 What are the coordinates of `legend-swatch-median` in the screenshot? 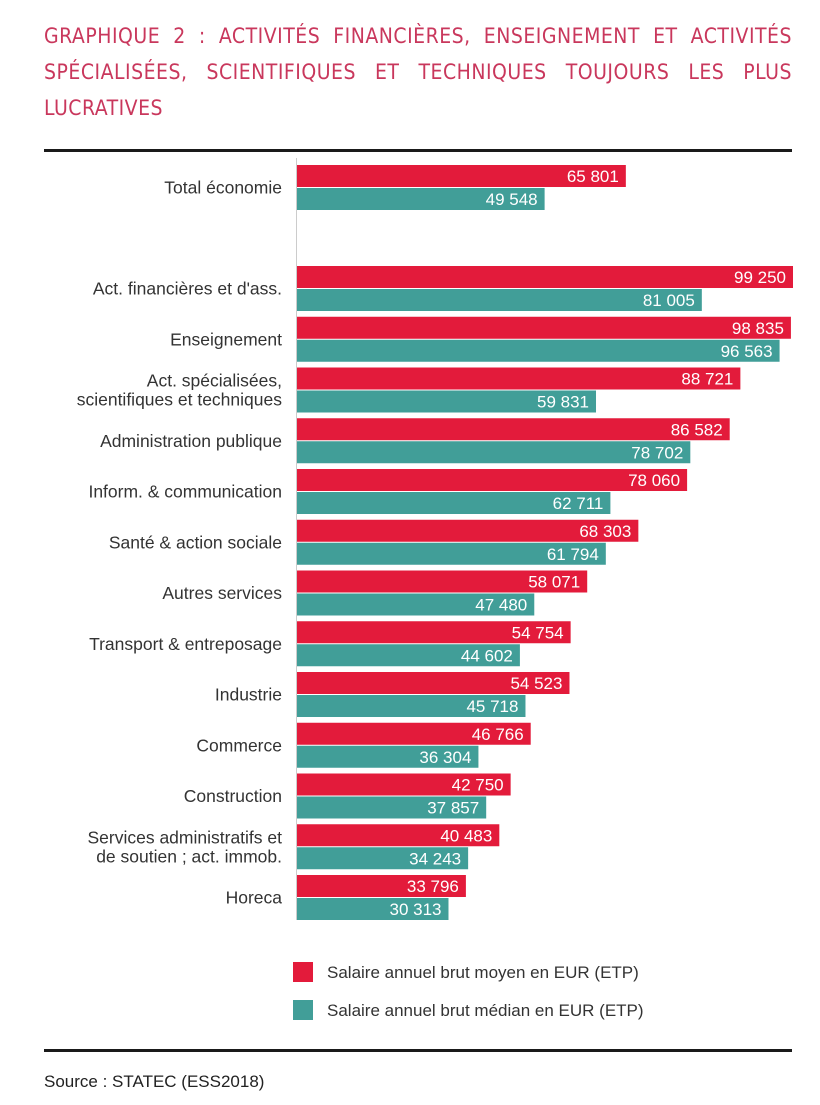 It's located at (303, 1010).